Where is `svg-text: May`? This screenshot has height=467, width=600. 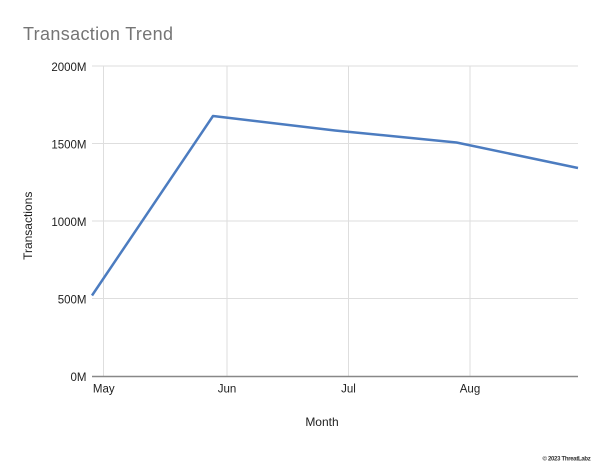
svg-text: May is located at coordinates (104, 390).